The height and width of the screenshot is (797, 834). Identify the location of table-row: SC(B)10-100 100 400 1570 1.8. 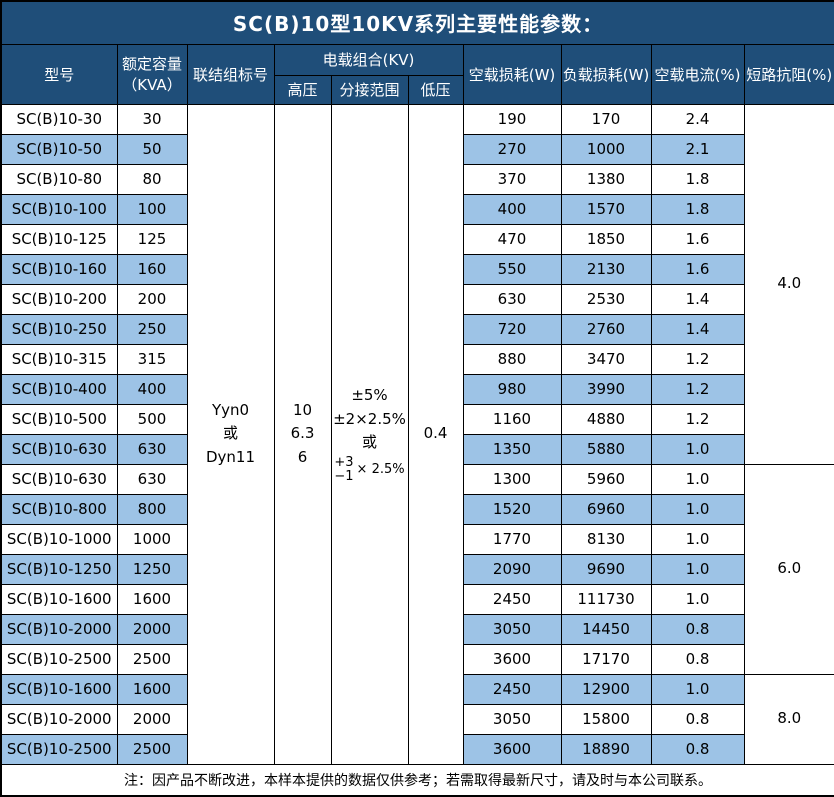
(417, 209).